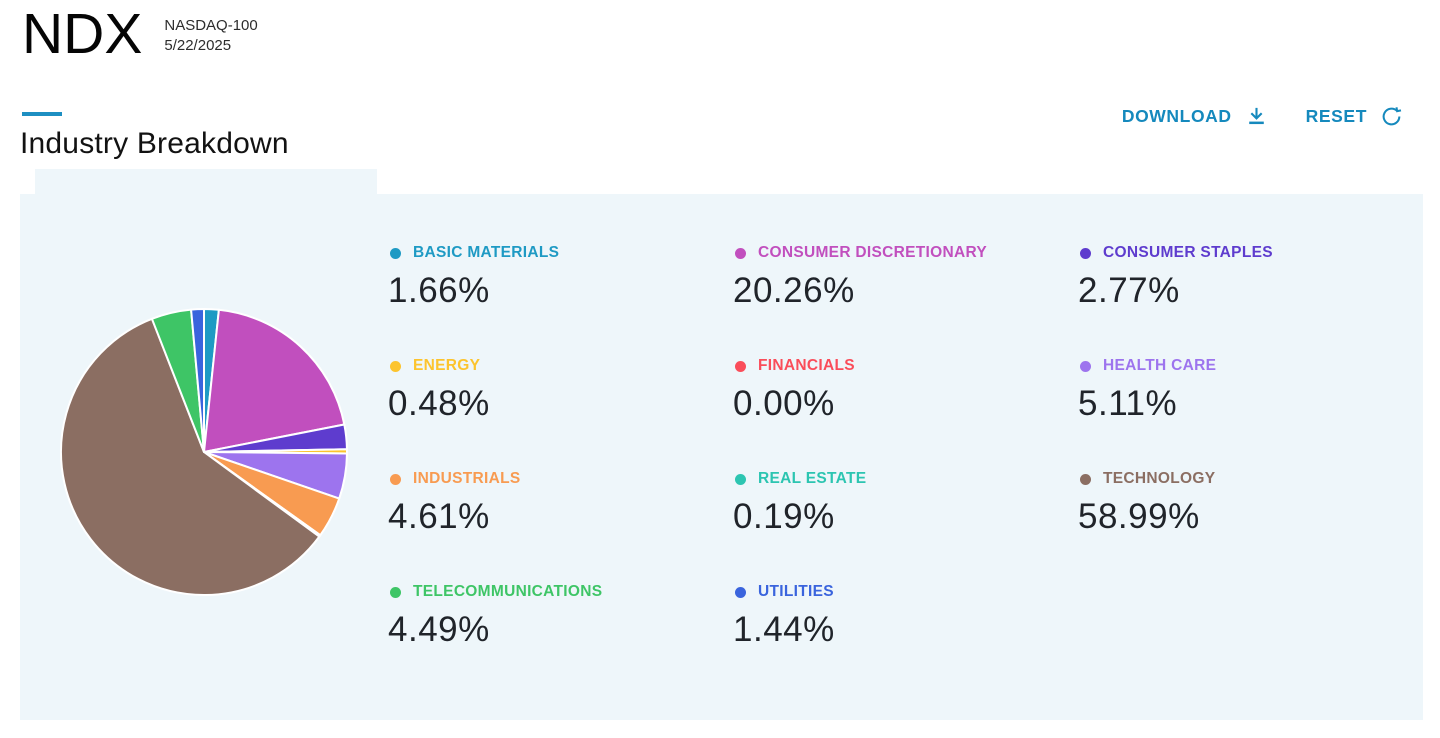 This screenshot has height=738, width=1440. I want to click on download-label: DOWNLOAD, so click(1176, 116).